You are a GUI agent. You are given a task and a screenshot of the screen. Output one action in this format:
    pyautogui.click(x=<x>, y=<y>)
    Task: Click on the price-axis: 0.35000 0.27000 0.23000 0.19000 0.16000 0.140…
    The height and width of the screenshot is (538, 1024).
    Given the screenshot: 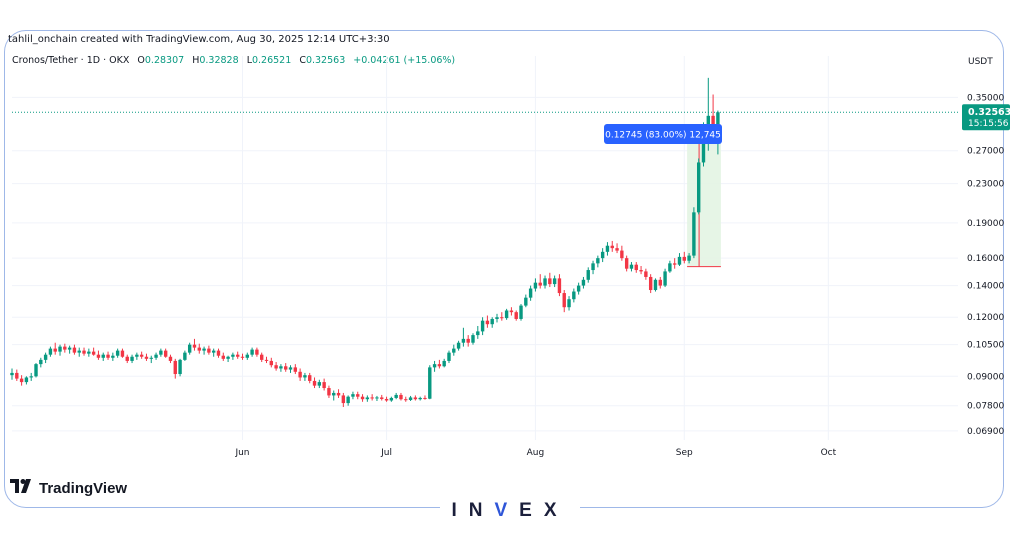 What is the action you would take?
    pyautogui.click(x=985, y=264)
    